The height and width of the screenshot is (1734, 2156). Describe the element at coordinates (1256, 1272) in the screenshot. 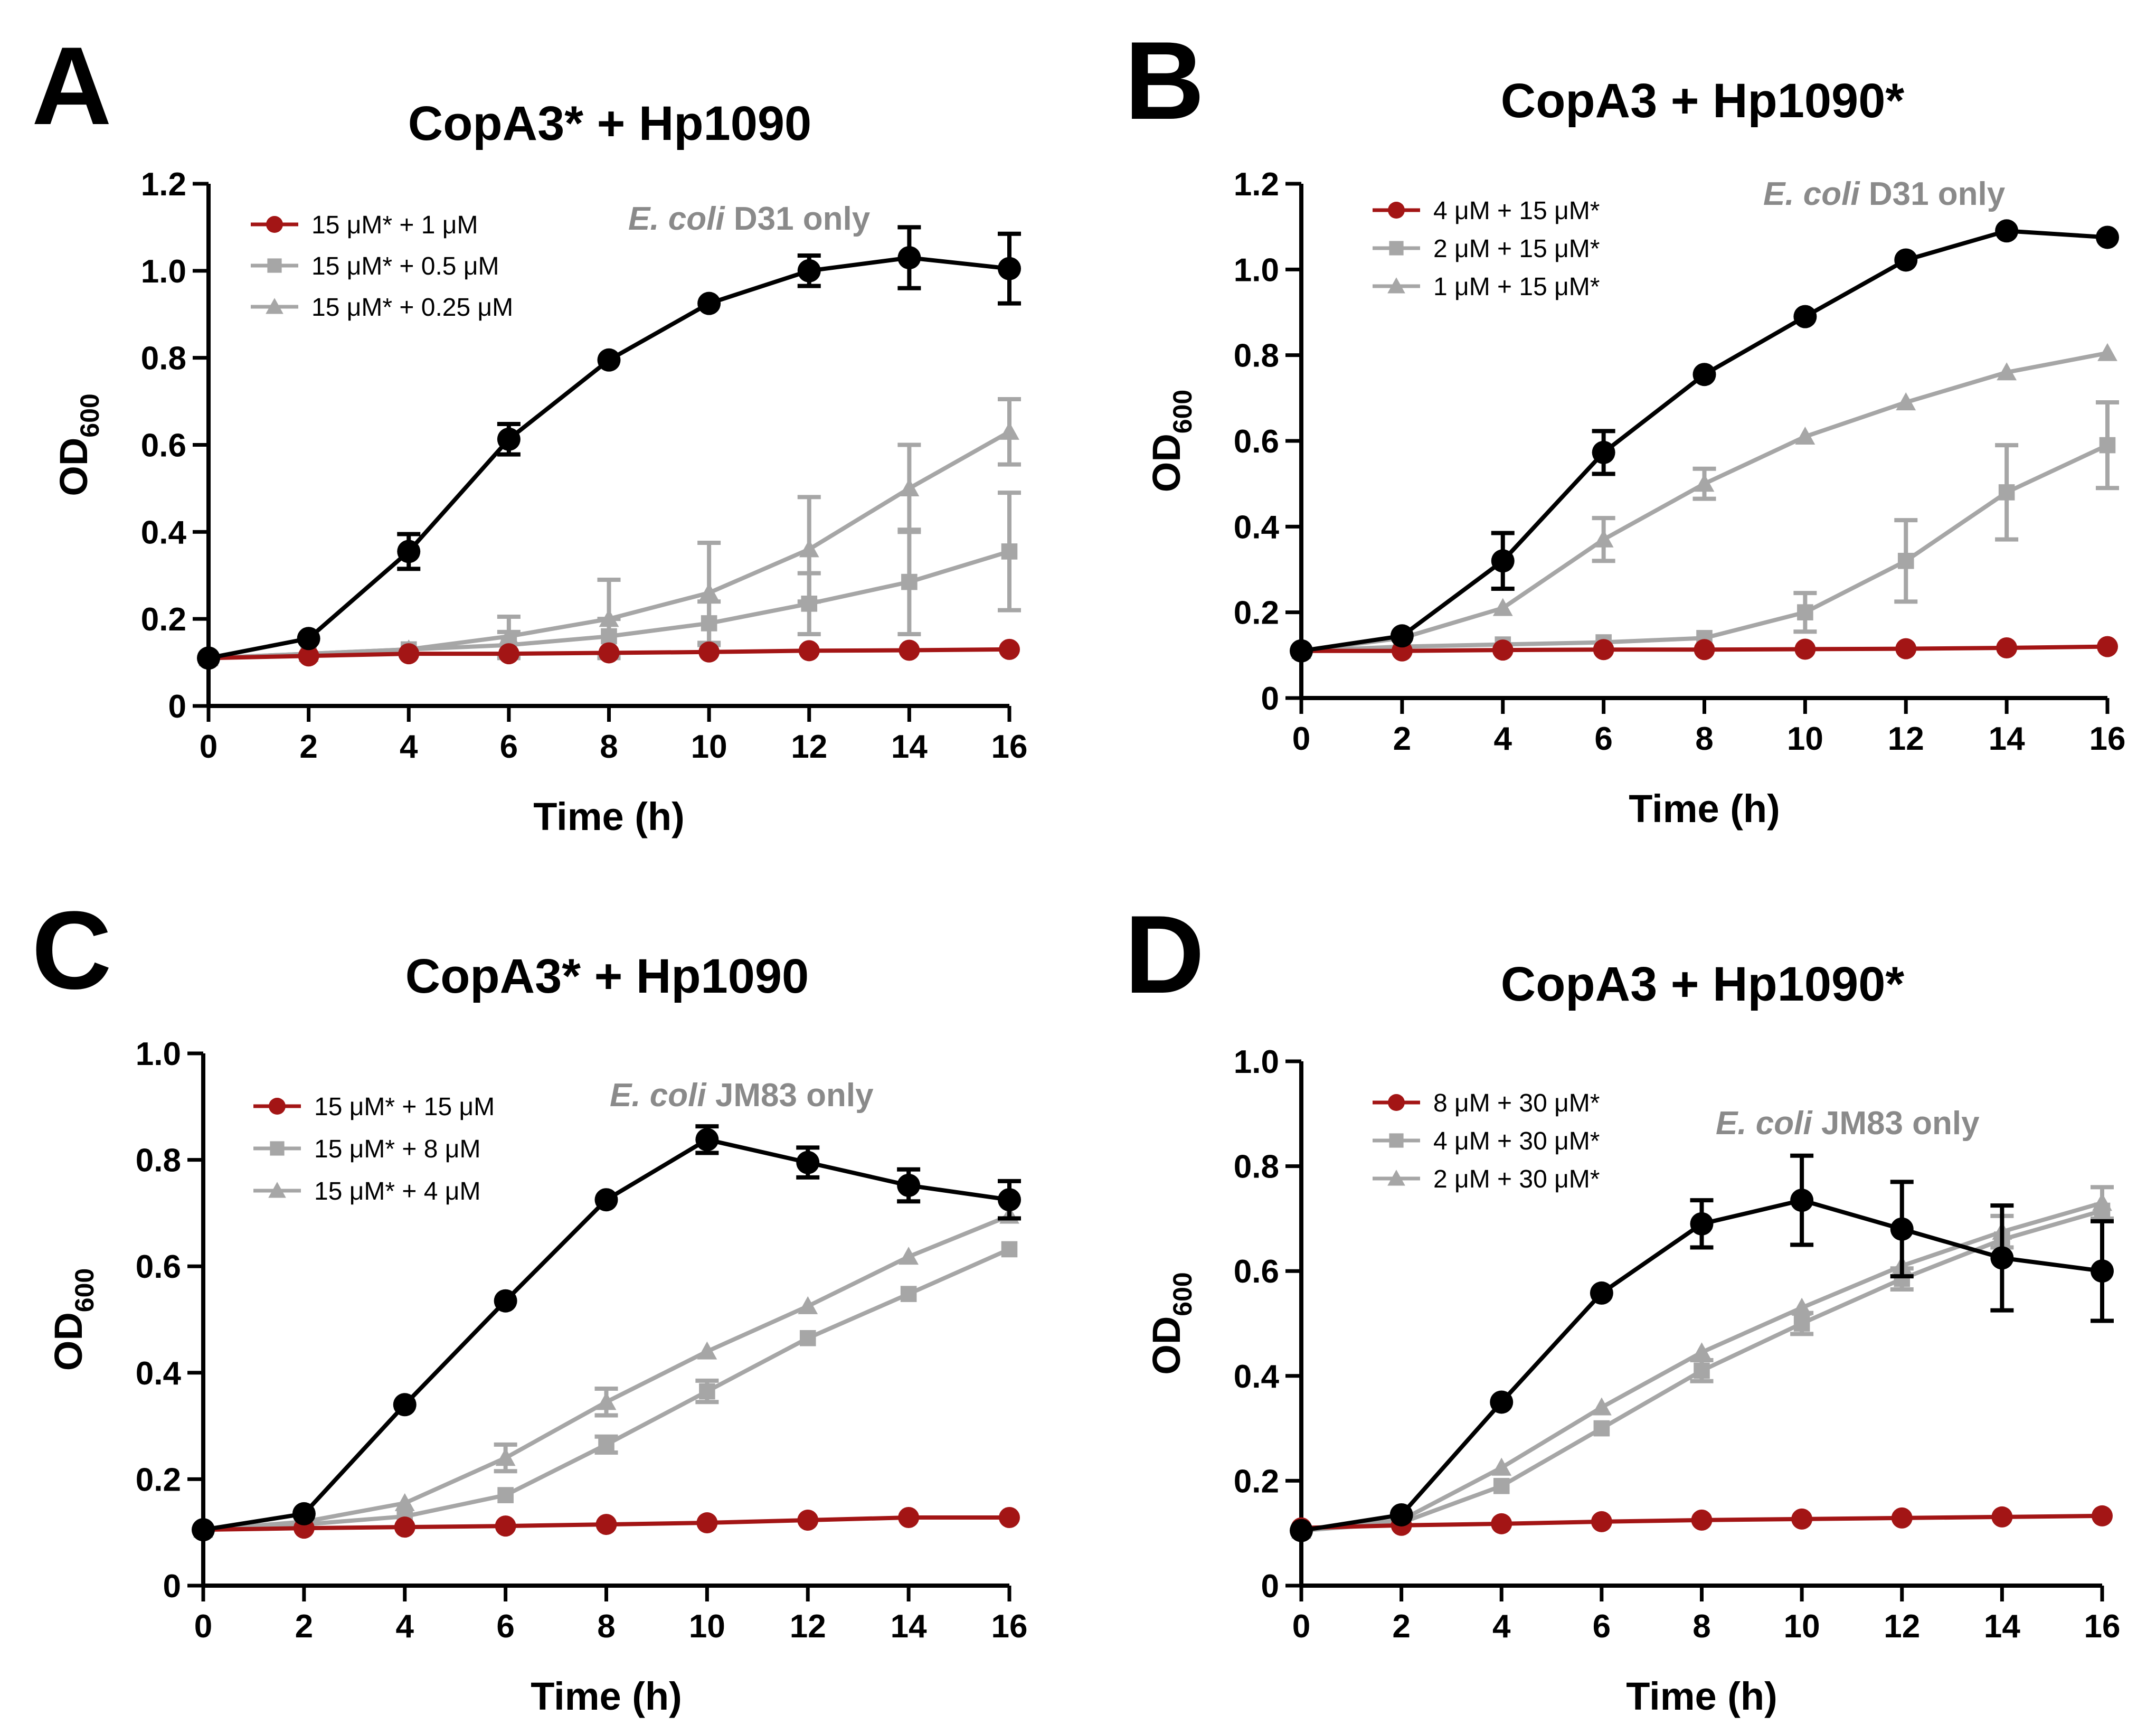

I see `y-tick-label: 0.6` at that location.